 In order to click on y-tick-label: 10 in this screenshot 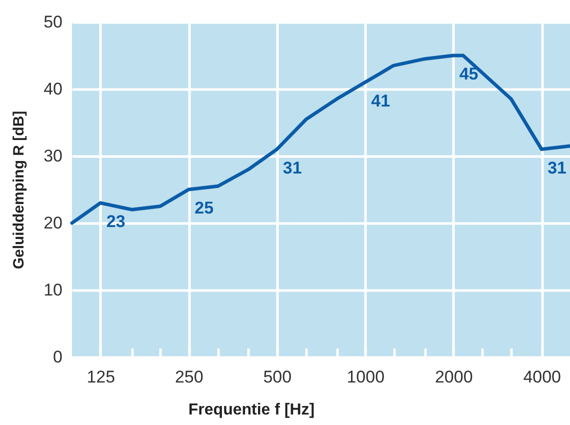, I will do `click(53, 290)`.